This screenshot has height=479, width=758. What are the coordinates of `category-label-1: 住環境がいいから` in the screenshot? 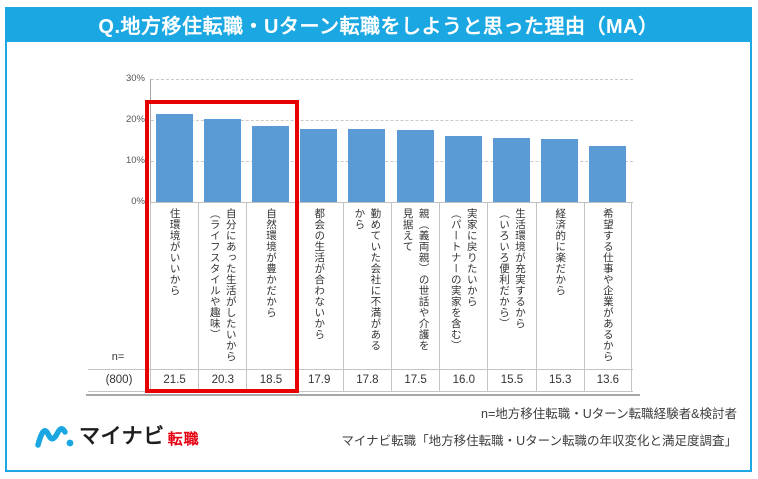 It's located at (174, 285).